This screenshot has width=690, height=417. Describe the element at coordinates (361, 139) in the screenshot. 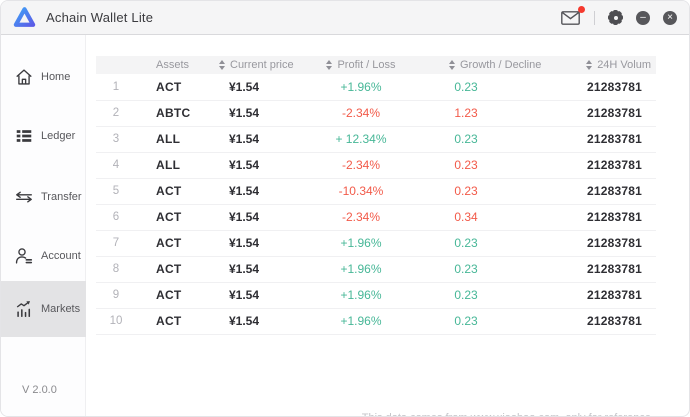

I see `profit-loss: + 12.34%` at that location.